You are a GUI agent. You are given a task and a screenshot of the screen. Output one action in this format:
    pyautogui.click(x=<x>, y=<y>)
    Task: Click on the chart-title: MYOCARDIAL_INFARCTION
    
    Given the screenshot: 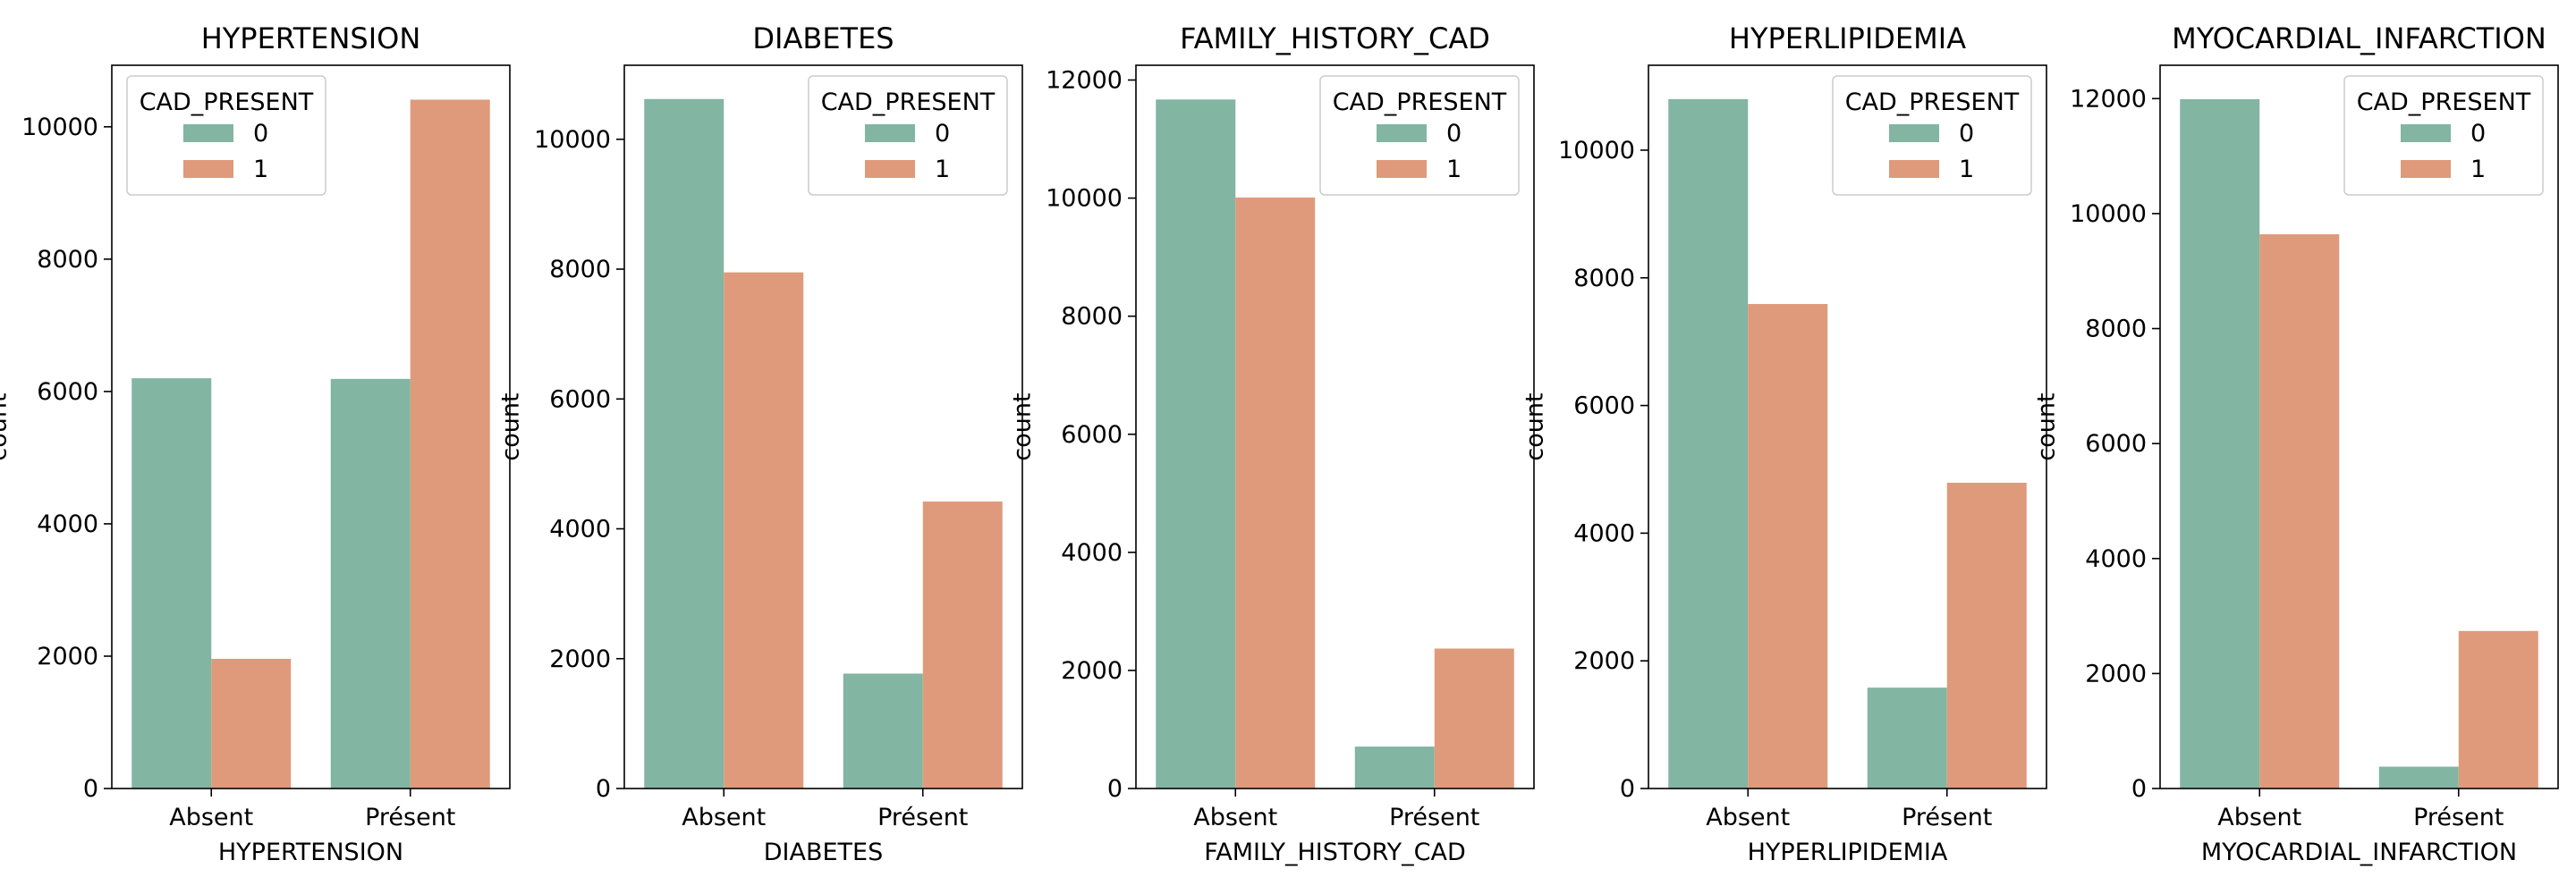 What is the action you would take?
    pyautogui.click(x=2359, y=38)
    